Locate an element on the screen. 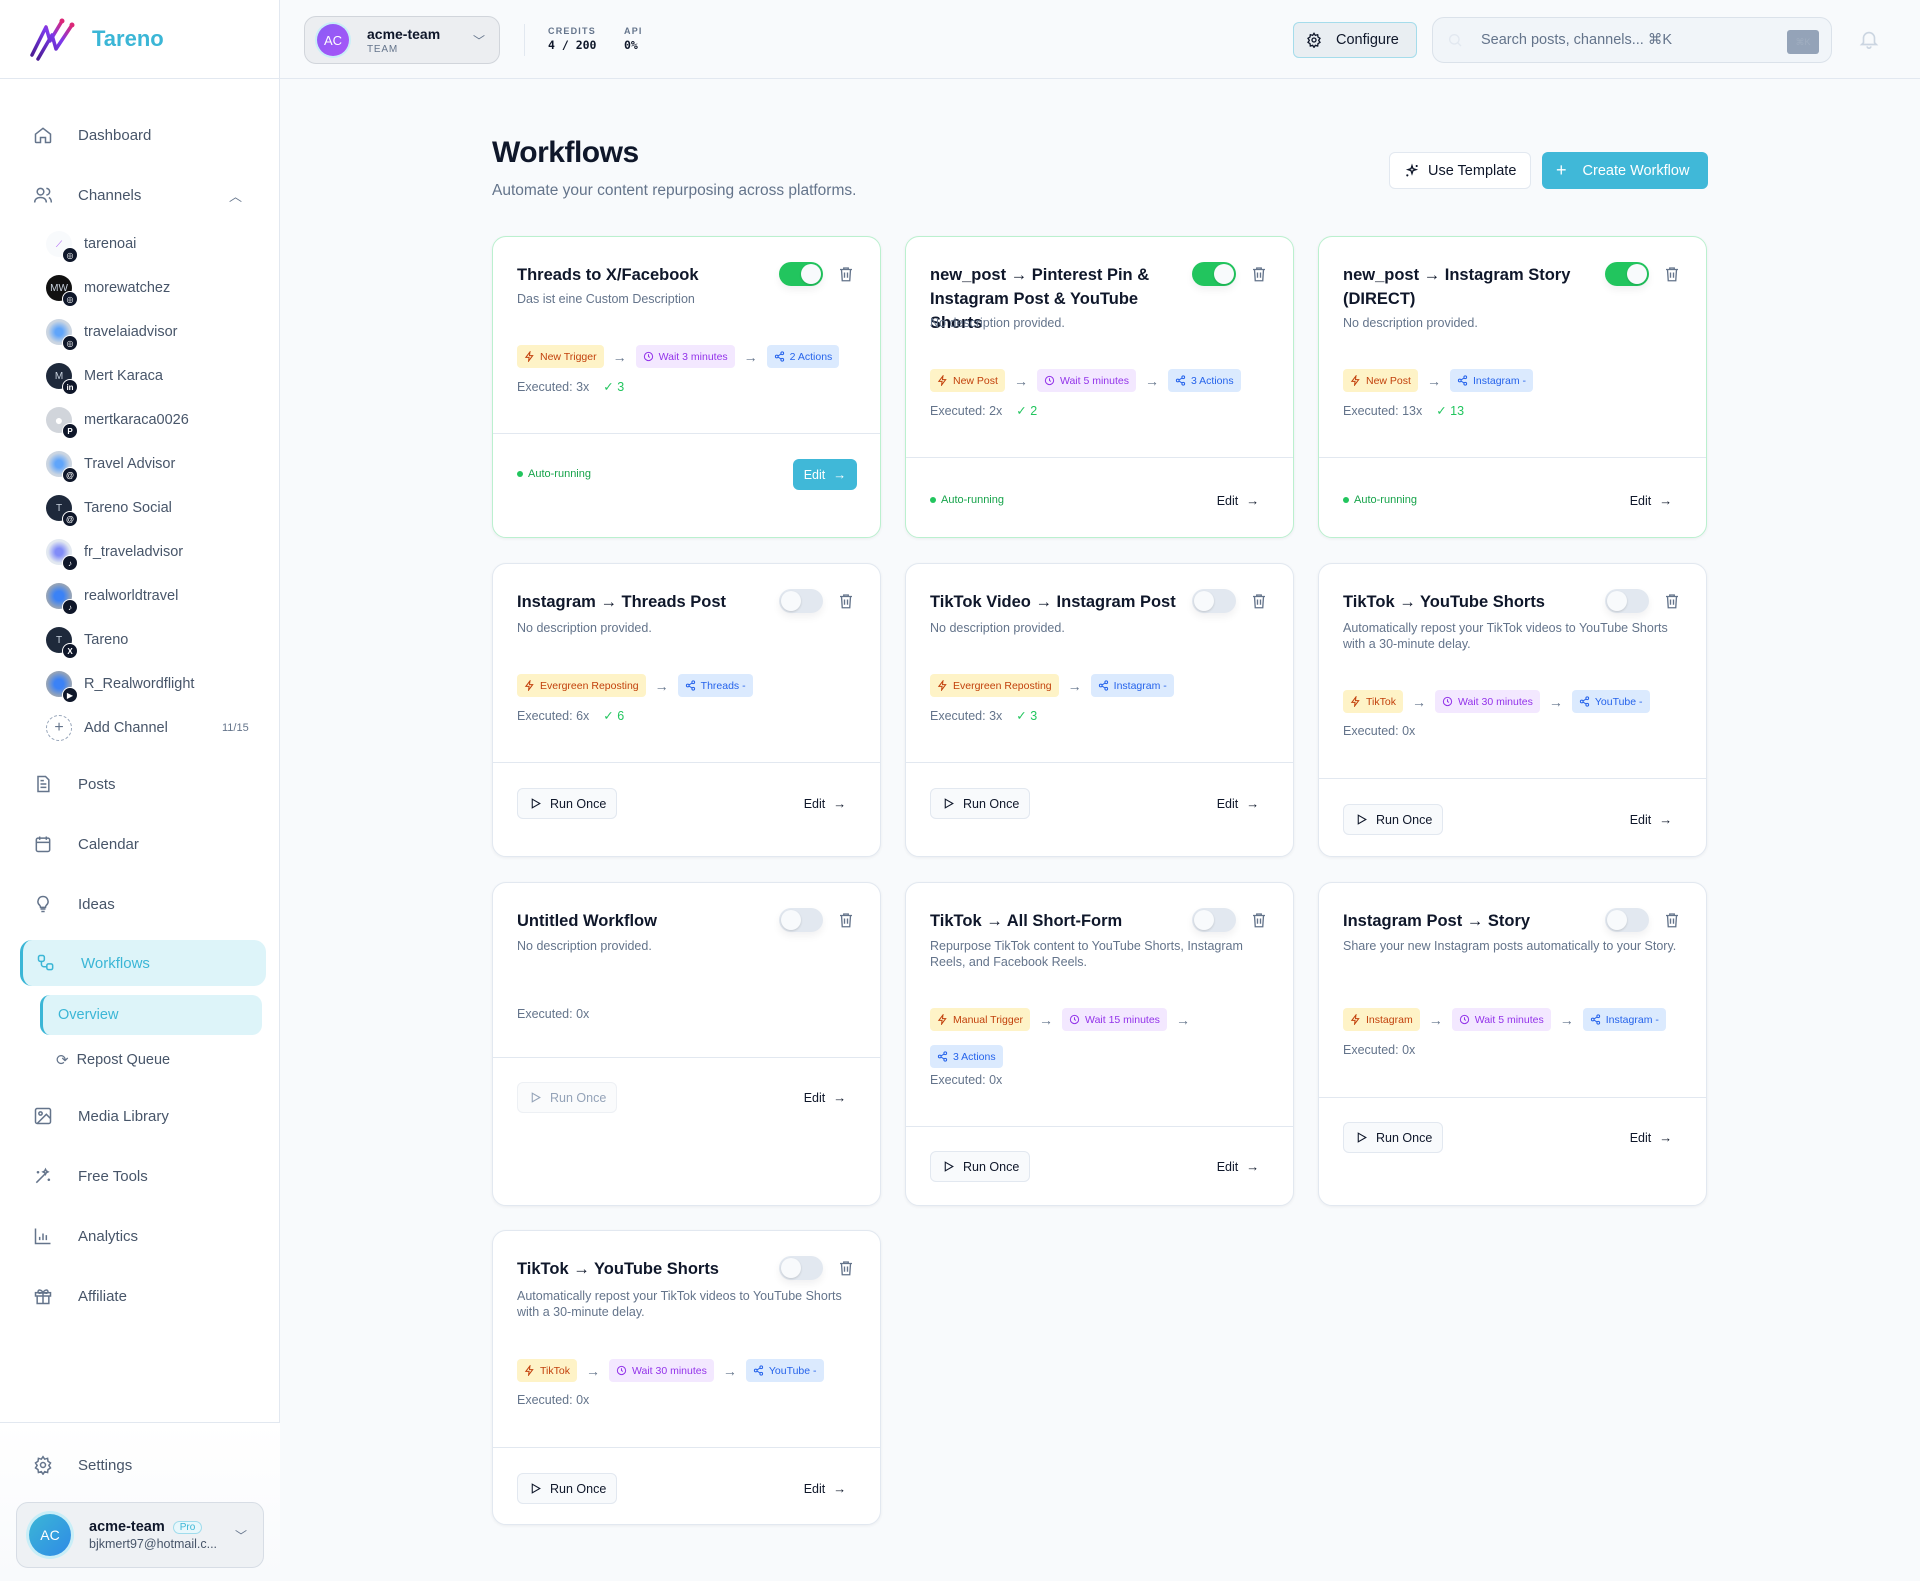 Image resolution: width=1920 pixels, height=1581 pixels. workflow-title: Threads to X/Facebook is located at coordinates (608, 275).